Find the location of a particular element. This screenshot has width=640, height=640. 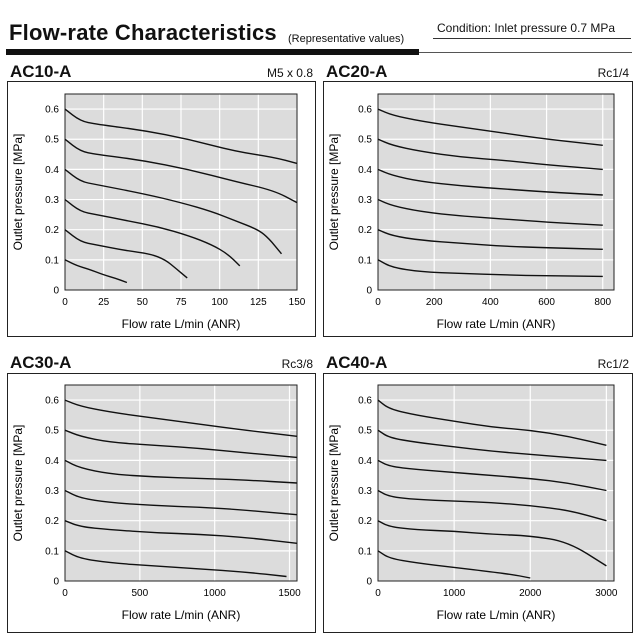

x-tick-label: 50 is located at coordinates (143, 302).